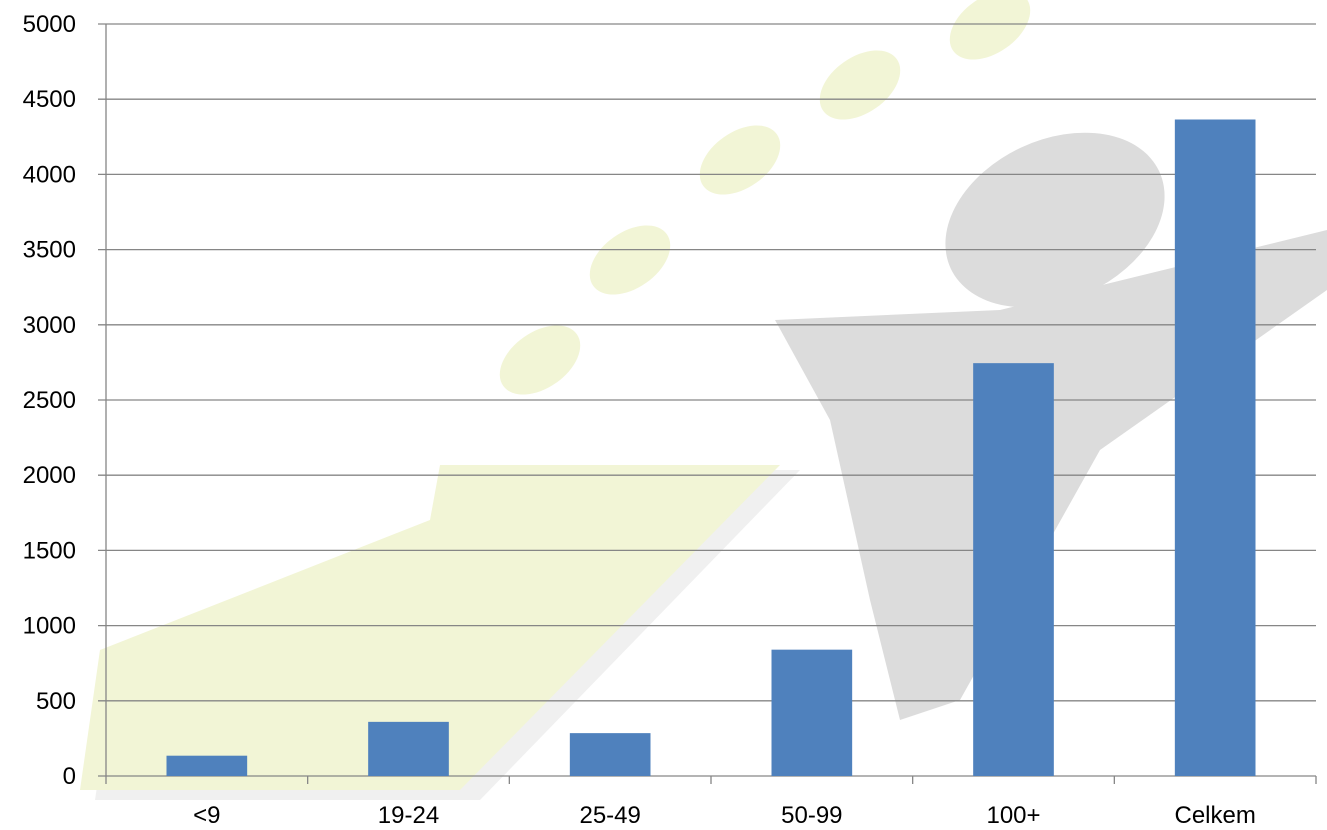 This screenshot has width=1327, height=830. Describe the element at coordinates (49, 250) in the screenshot. I see `y-tick-label: 3500` at that location.